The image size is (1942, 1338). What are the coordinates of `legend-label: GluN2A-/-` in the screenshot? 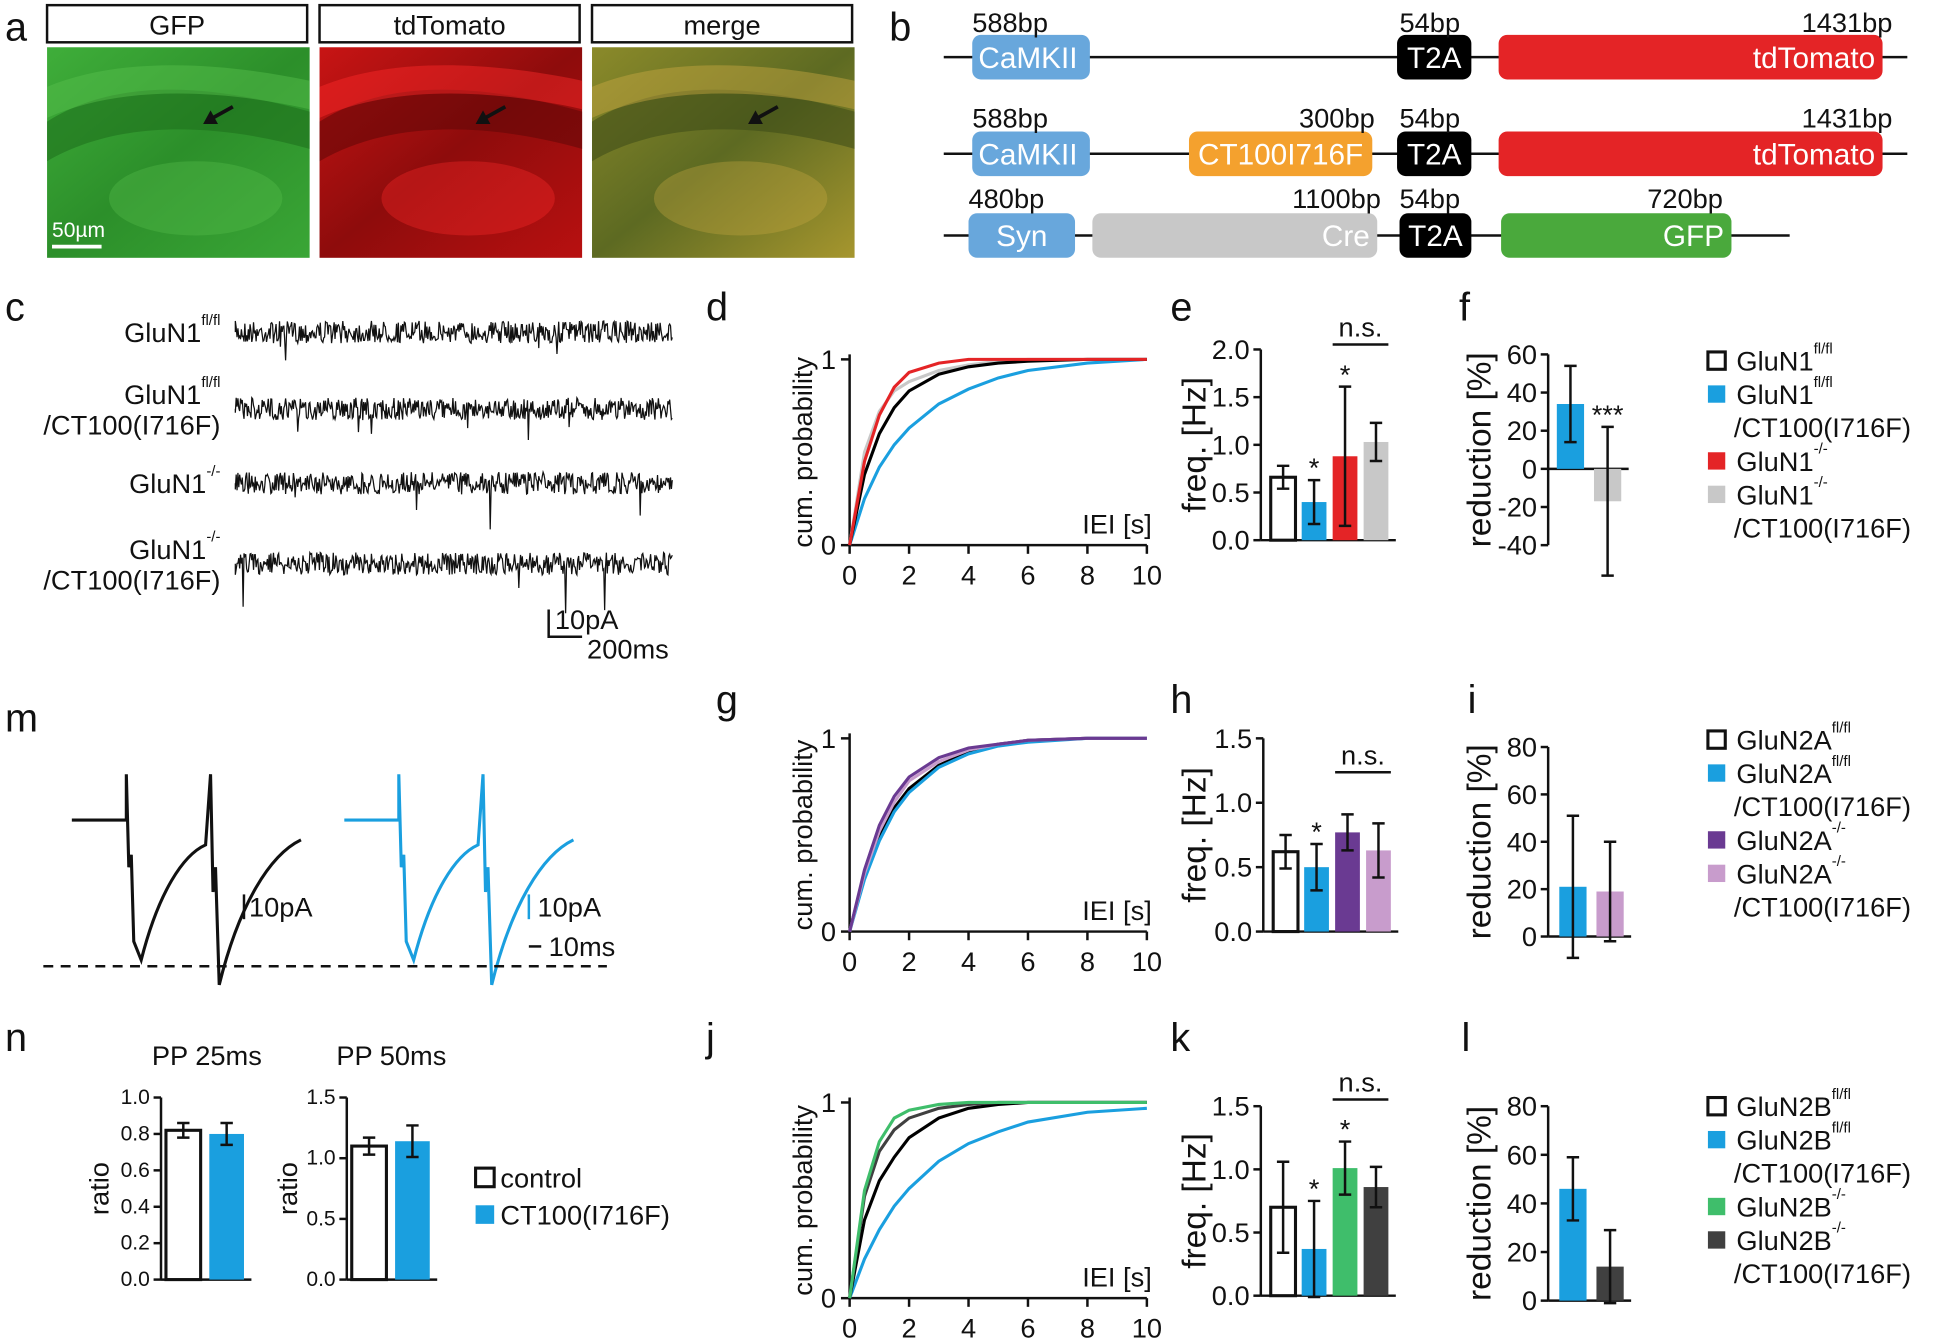 It's located at (1791, 871).